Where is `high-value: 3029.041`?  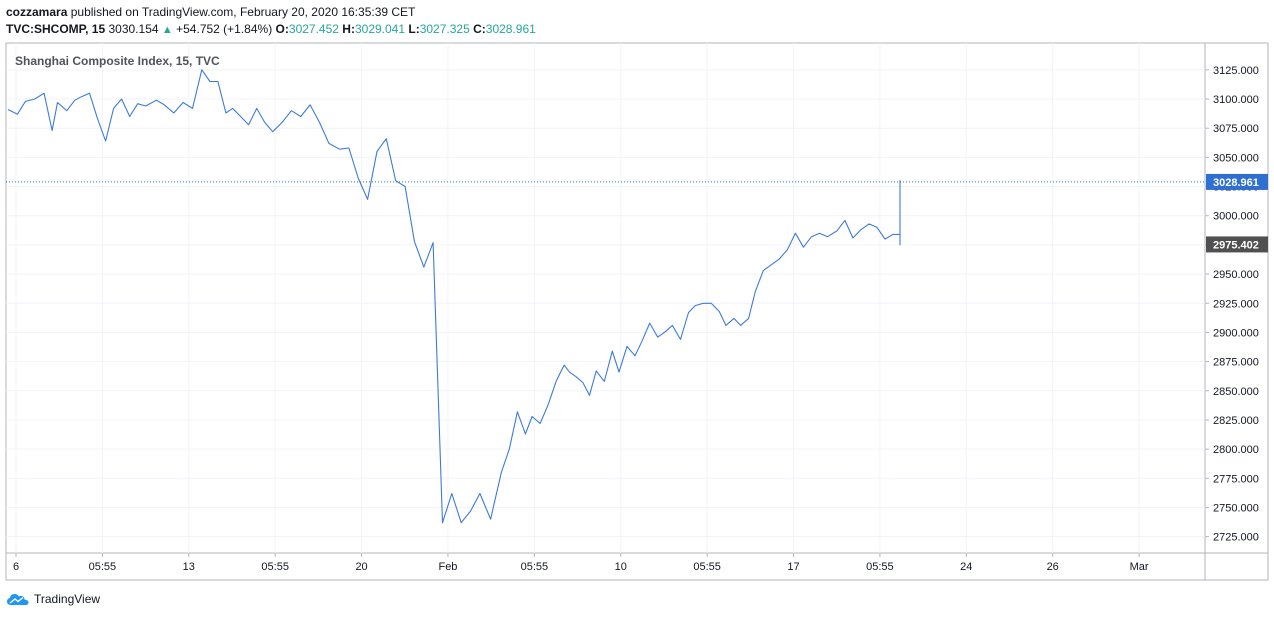
high-value: 3029.041 is located at coordinates (380, 29).